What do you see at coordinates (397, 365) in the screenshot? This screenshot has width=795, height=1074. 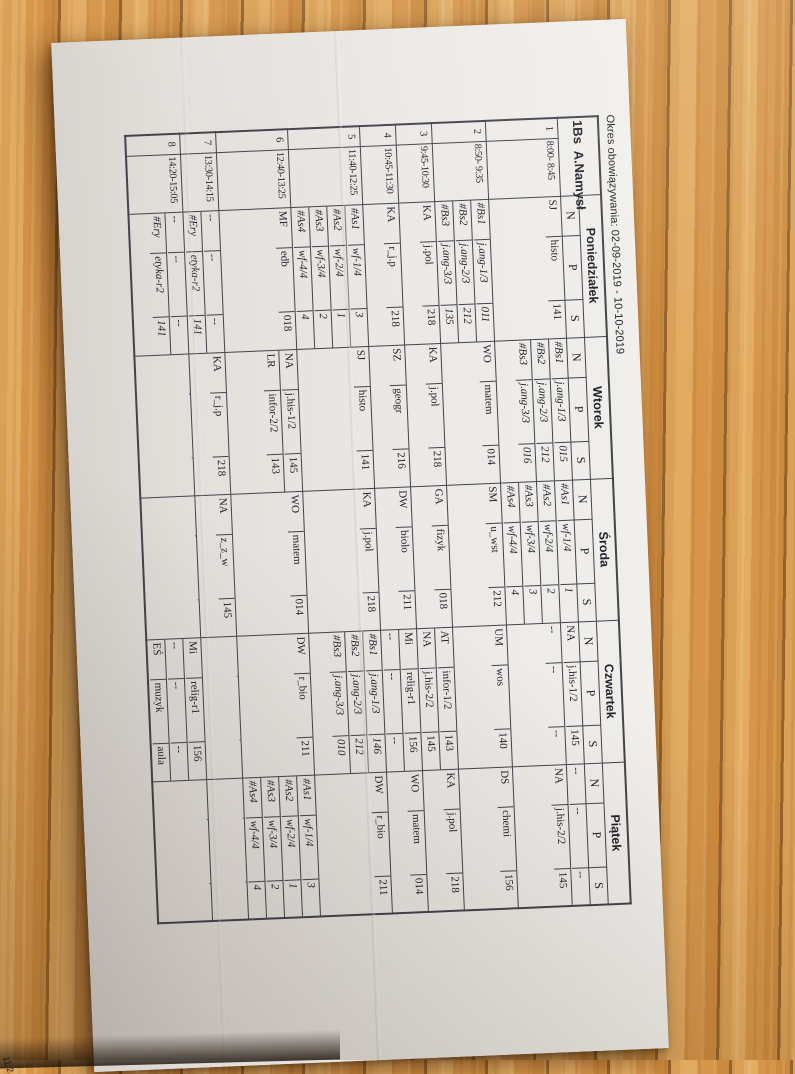 I see `teacher-code: SZ` at bounding box center [397, 365].